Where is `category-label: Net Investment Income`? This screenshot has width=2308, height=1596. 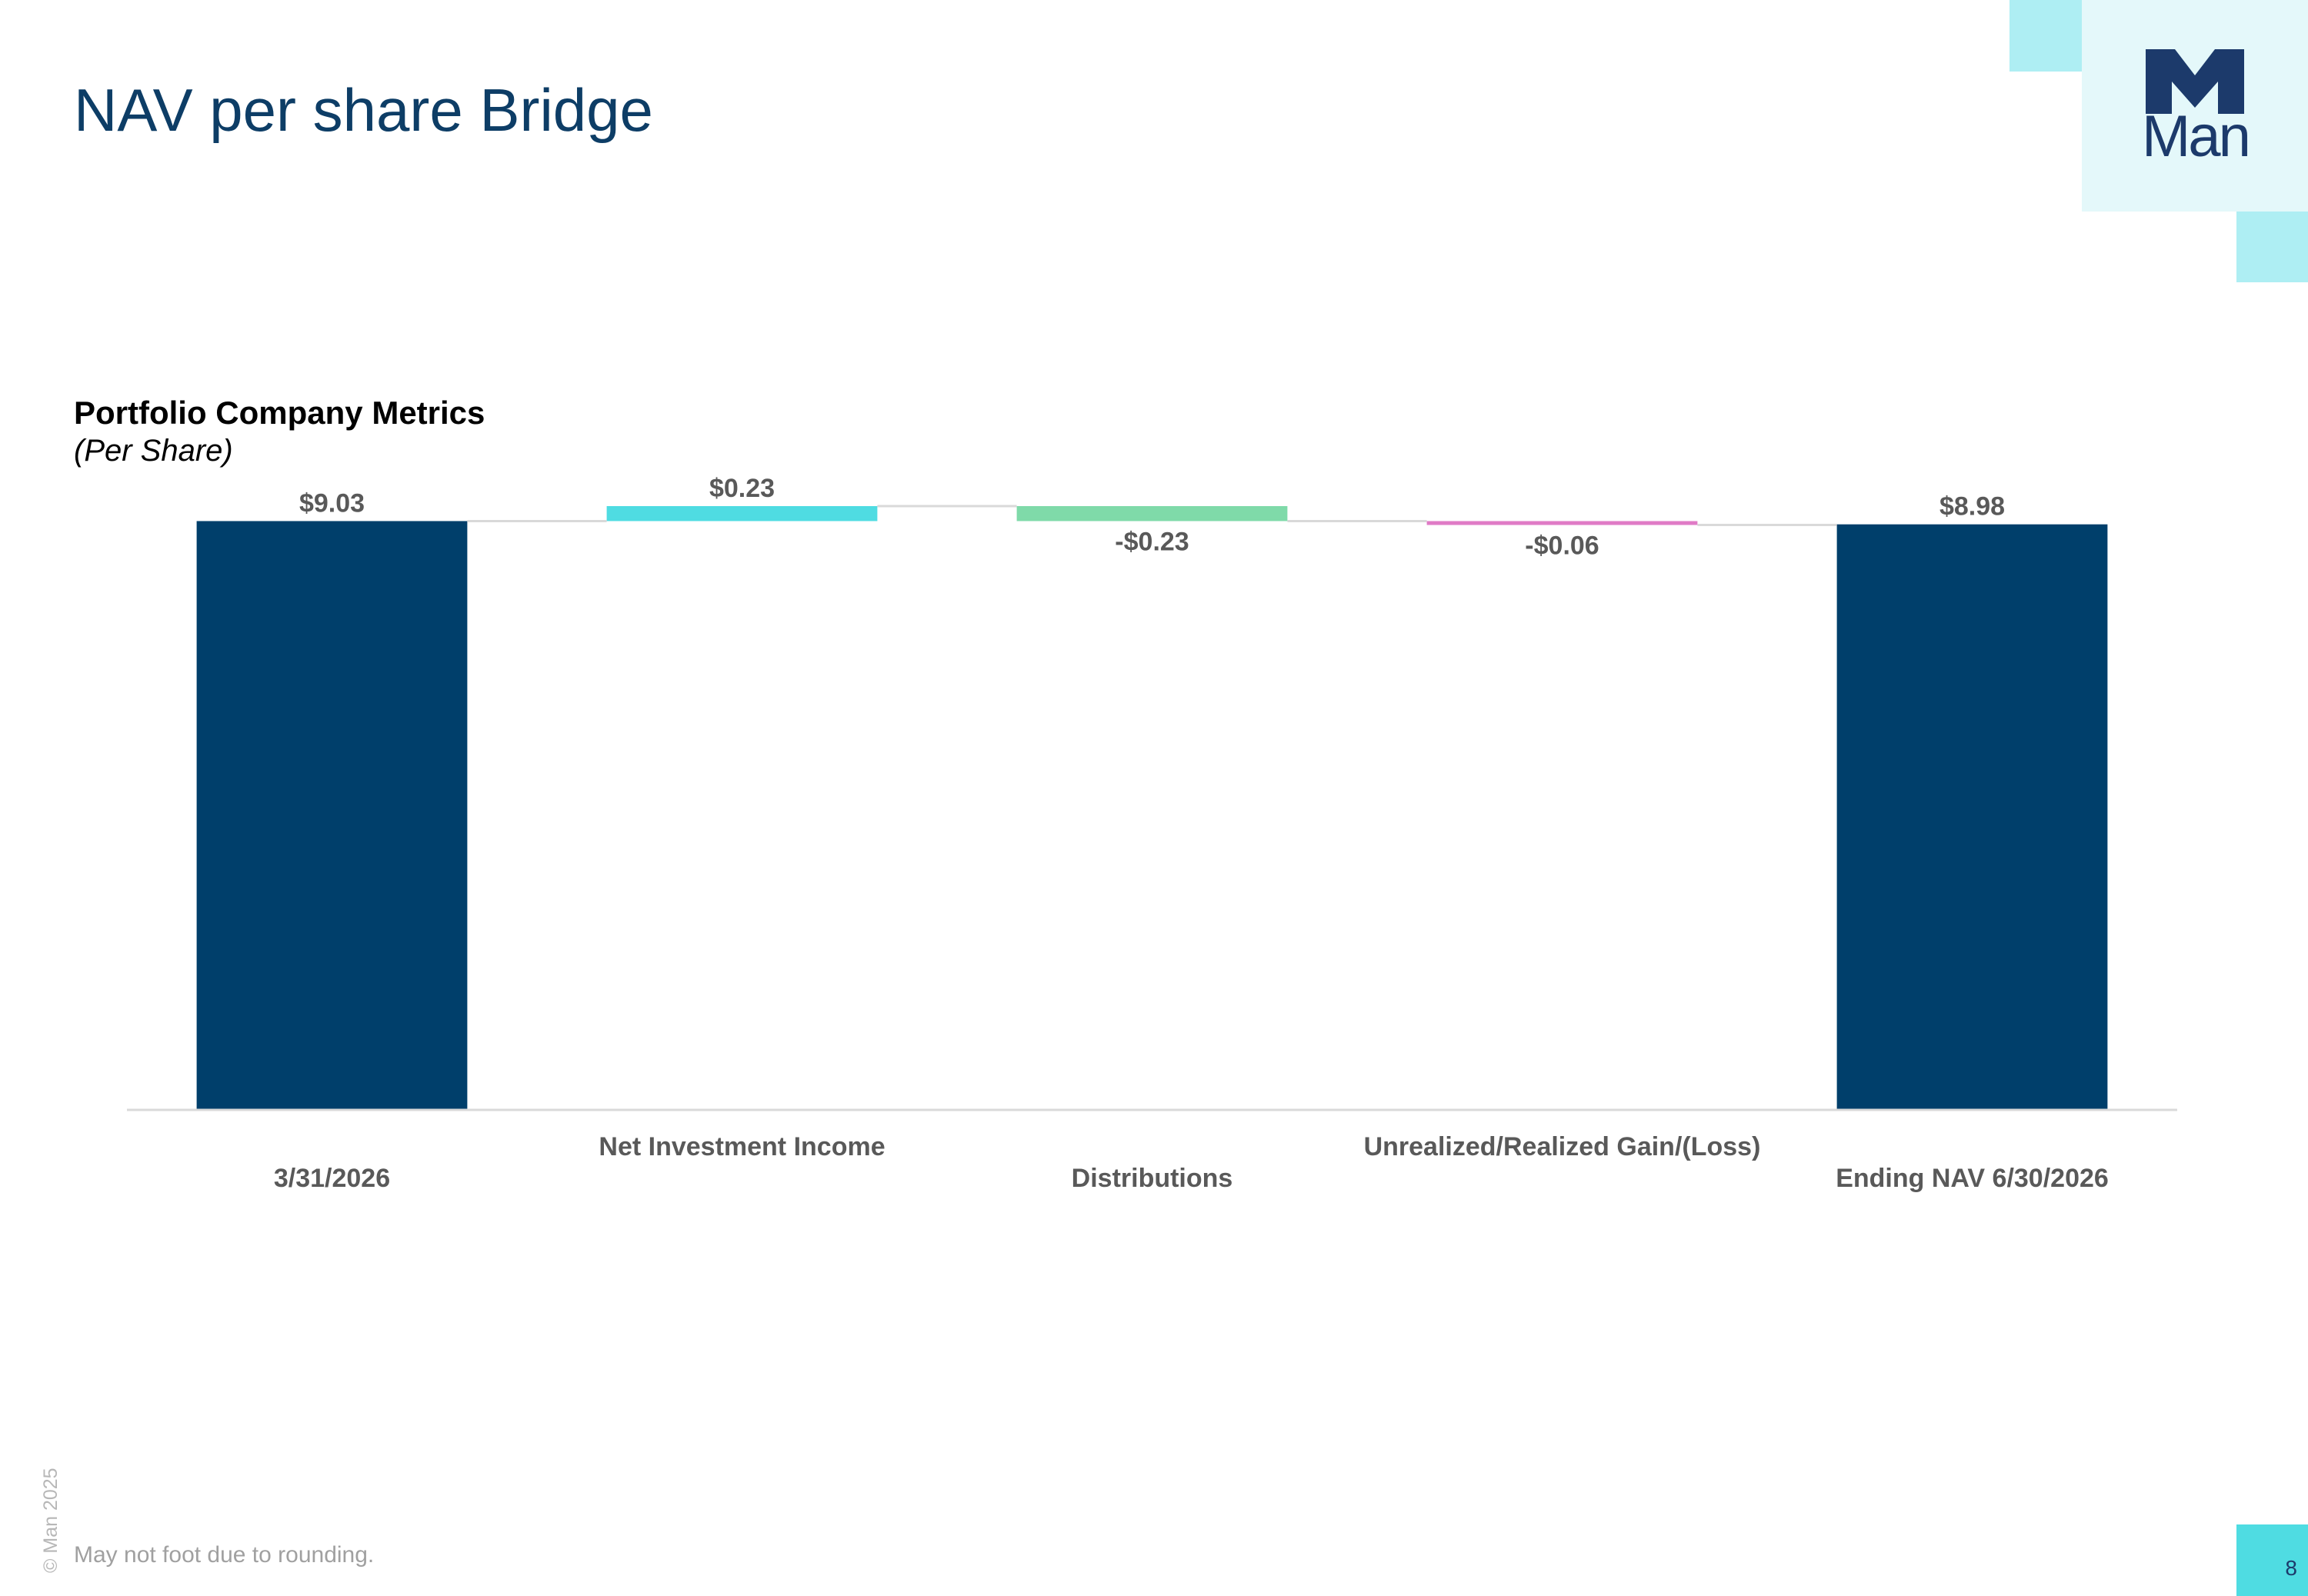 category-label: Net Investment Income is located at coordinates (742, 1146).